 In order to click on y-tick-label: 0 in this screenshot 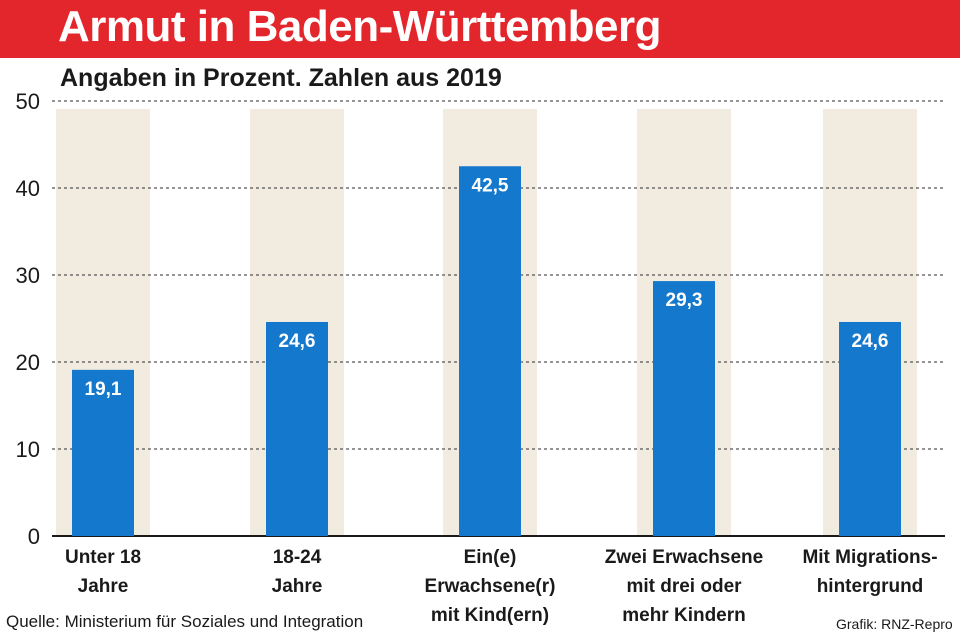, I will do `click(34, 536)`.